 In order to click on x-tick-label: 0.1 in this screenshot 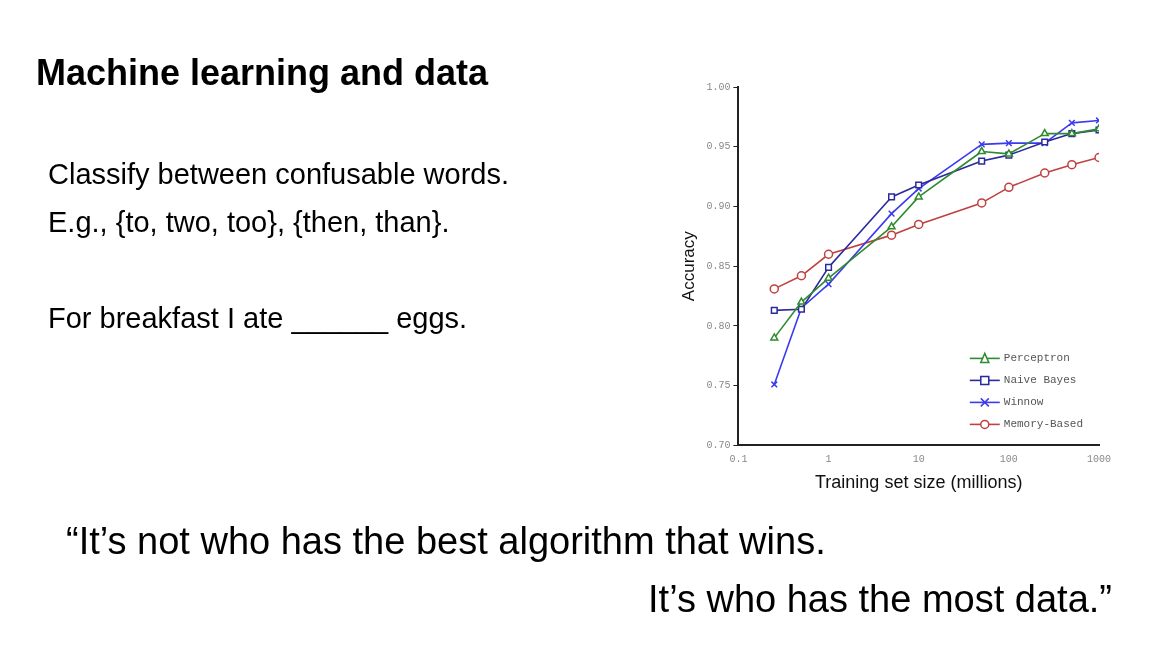, I will do `click(738, 460)`.